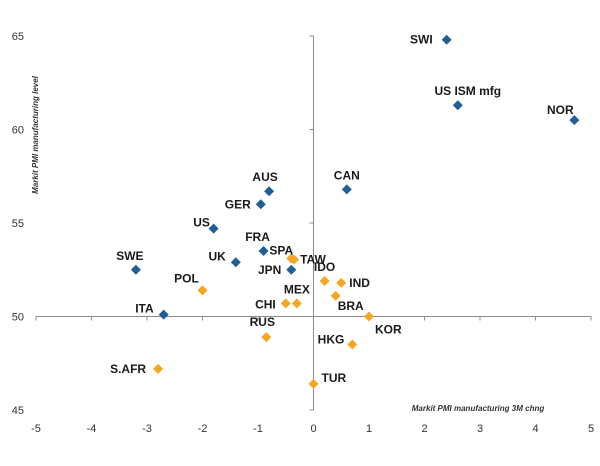  I want to click on point-label: CAN, so click(347, 175).